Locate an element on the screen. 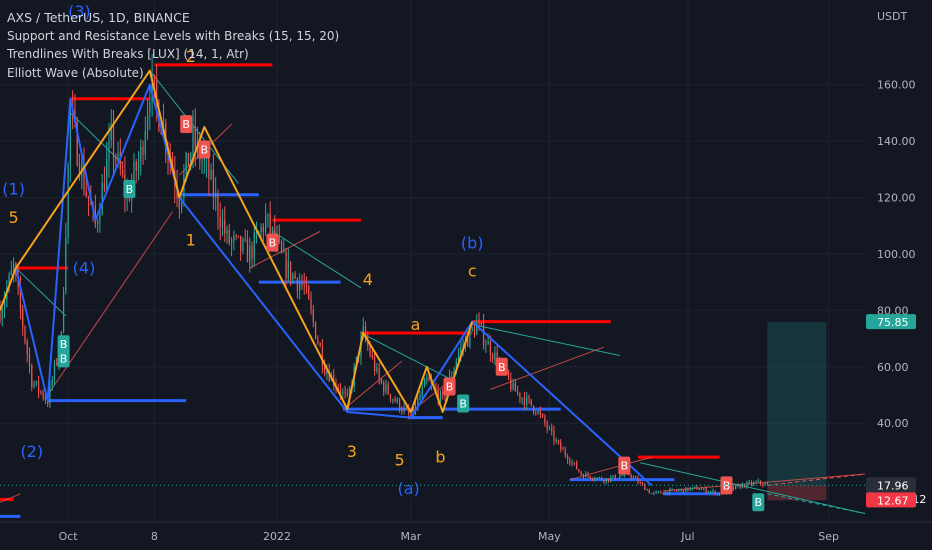 Image resolution: width=932 pixels, height=550 pixels. price-tag-value: 12.67 is located at coordinates (893, 500).